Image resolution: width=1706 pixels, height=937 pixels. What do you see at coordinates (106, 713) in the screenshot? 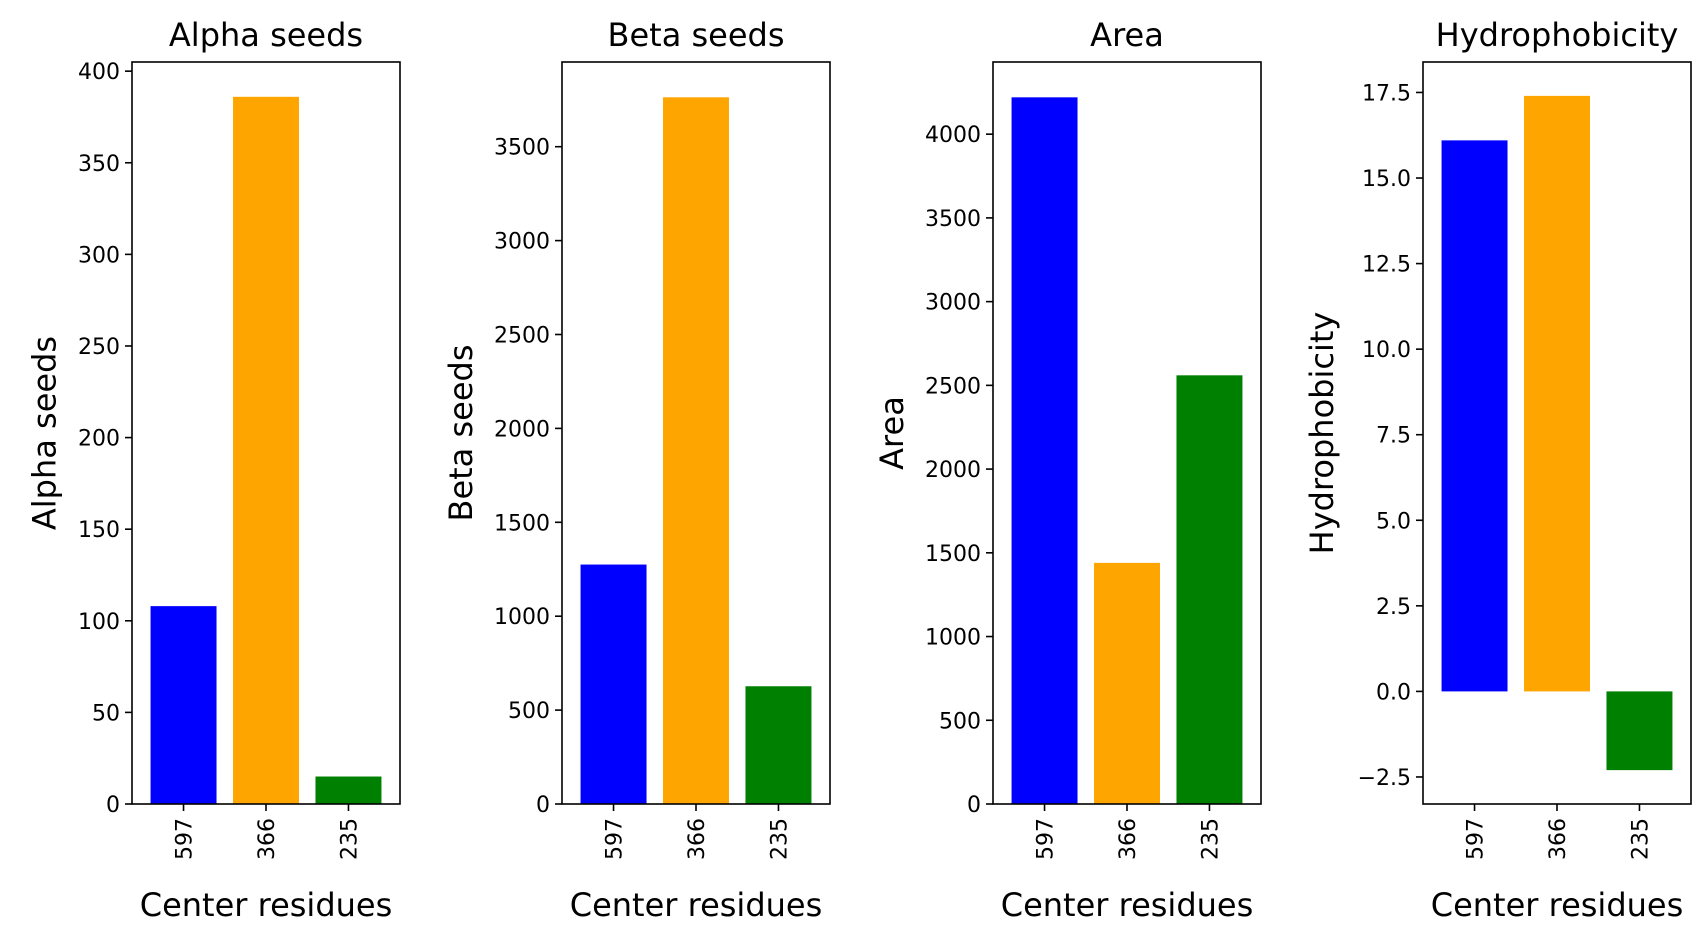
I see `y-tick-label: 50` at bounding box center [106, 713].